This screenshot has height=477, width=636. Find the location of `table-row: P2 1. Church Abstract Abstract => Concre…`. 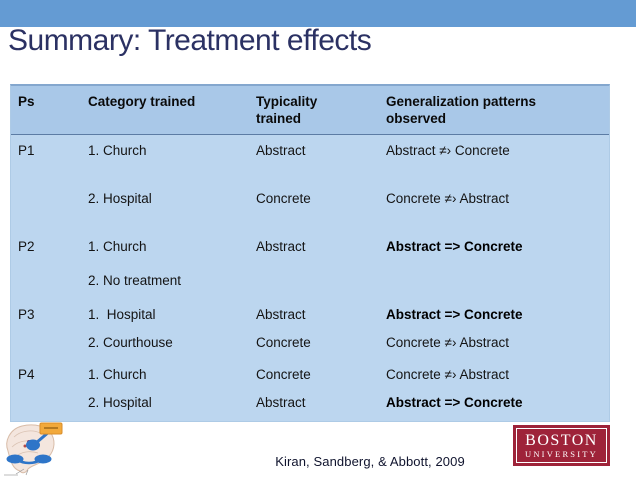

table-row: P2 1. Church Abstract Abstract => Concre… is located at coordinates (310, 247).